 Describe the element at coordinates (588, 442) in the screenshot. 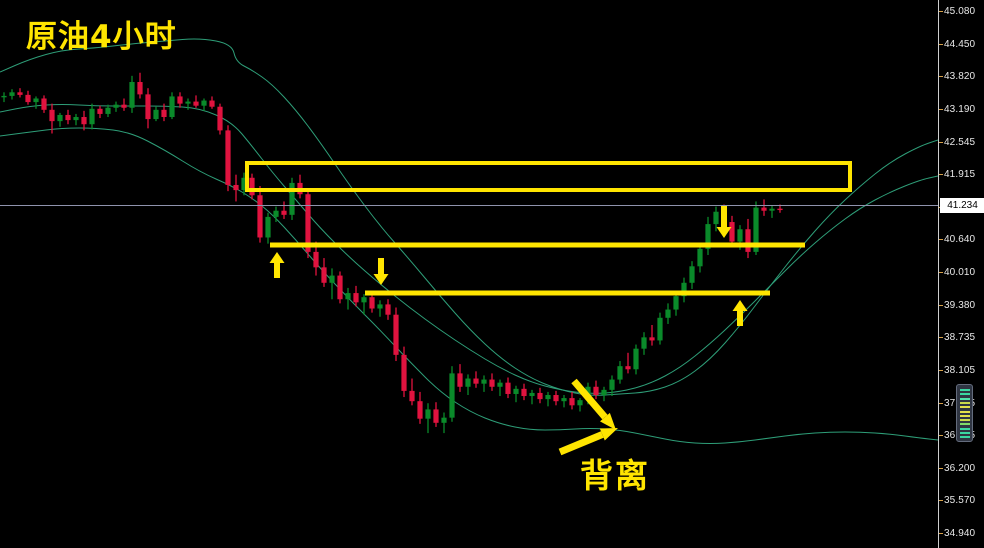

I see `divergence-arrow-indicator` at that location.